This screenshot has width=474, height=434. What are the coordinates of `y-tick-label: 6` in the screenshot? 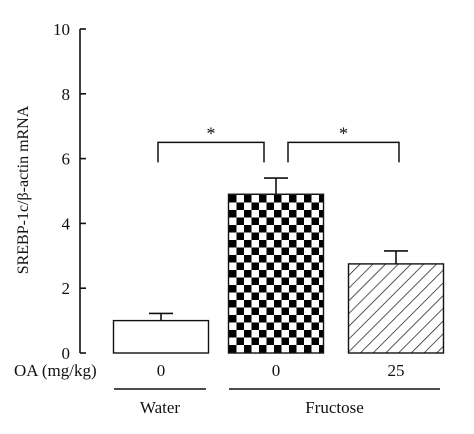 It's located at (66, 159).